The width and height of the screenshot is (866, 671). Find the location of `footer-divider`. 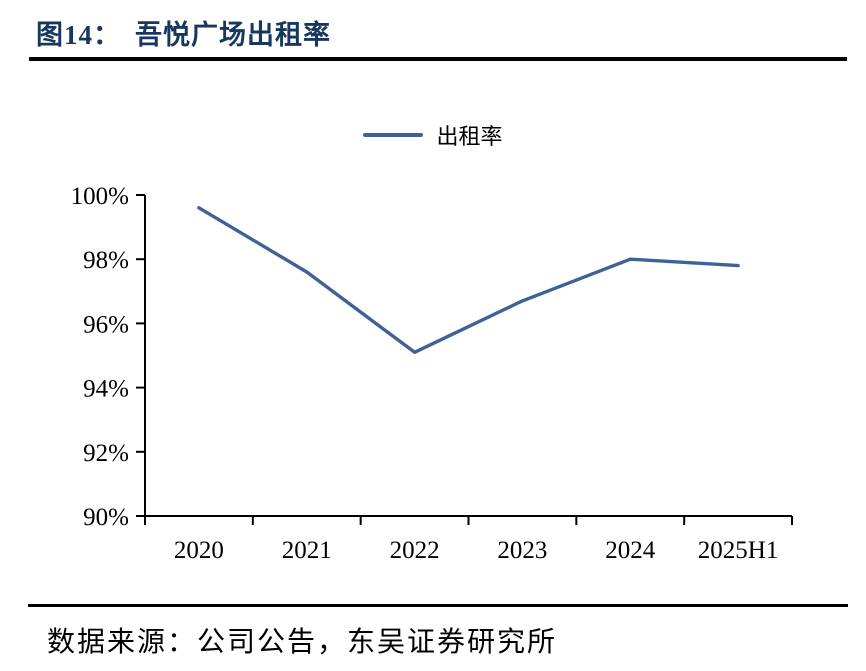

footer-divider is located at coordinates (438, 605).